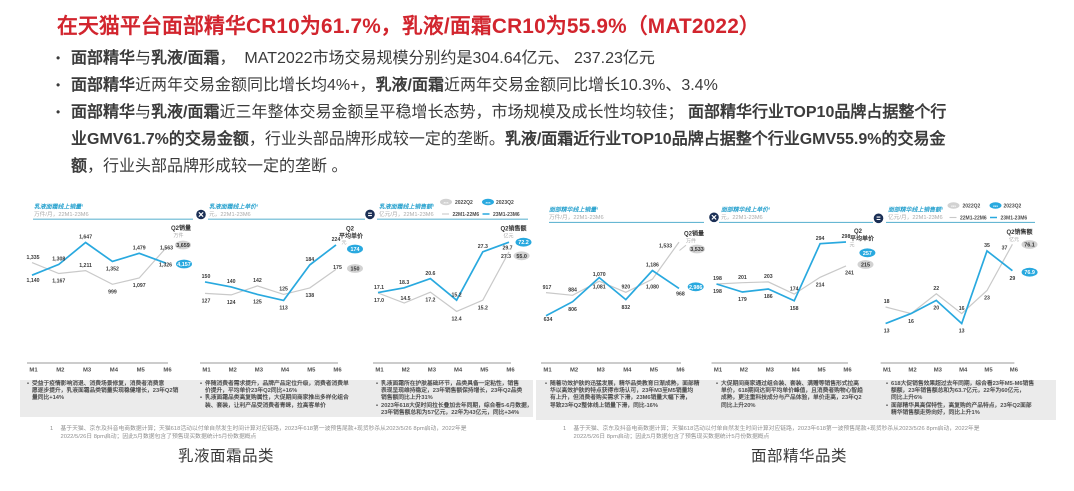 This screenshot has width=1074, height=491. Describe the element at coordinates (1014, 219) in the screenshot. I see `svg-text: 23M1-23M6` at that location.